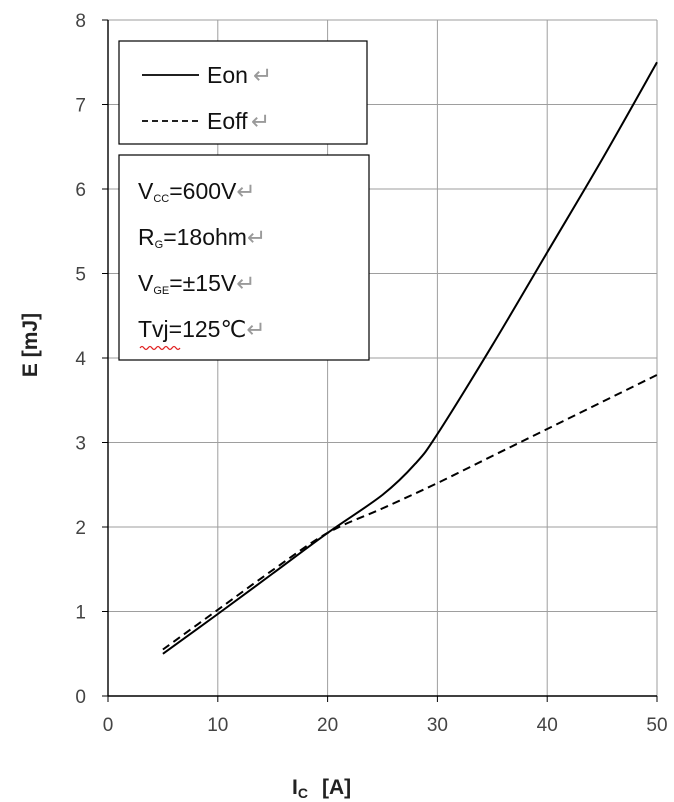  I want to click on legend-eoff-para-mark: ↵, so click(260, 121).